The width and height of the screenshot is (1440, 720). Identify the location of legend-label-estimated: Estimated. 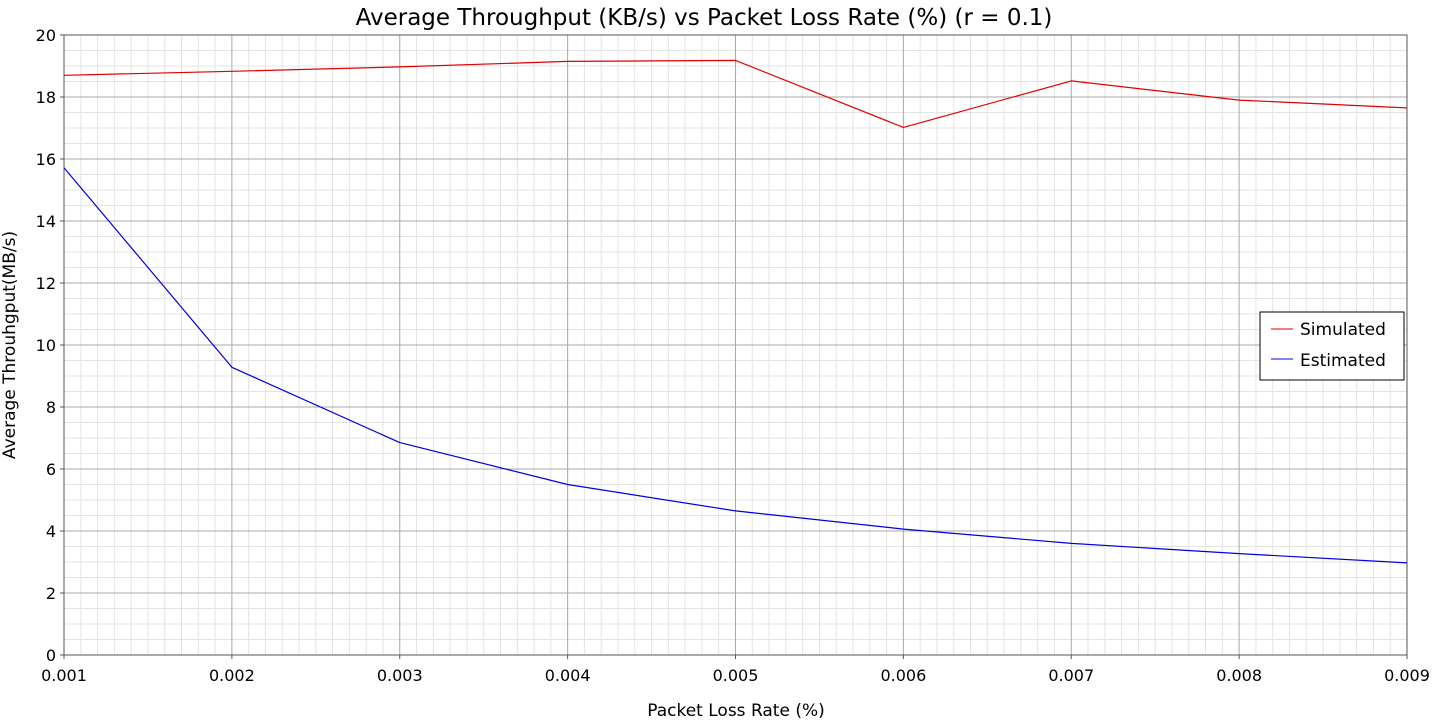
(1343, 361).